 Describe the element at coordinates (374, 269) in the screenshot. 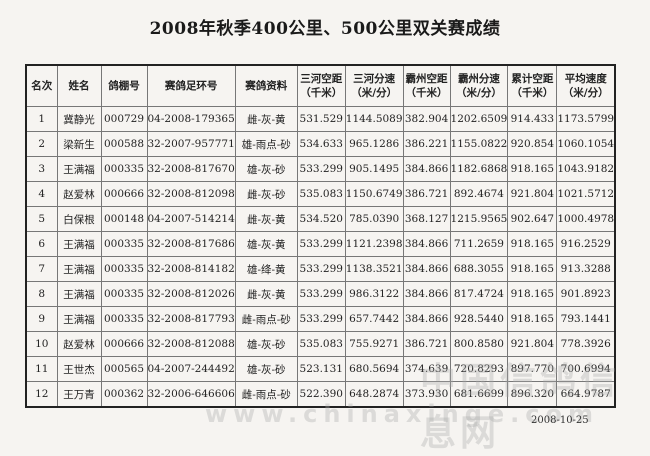

I see `cell-sanhe-speed: 1138.3521` at that location.